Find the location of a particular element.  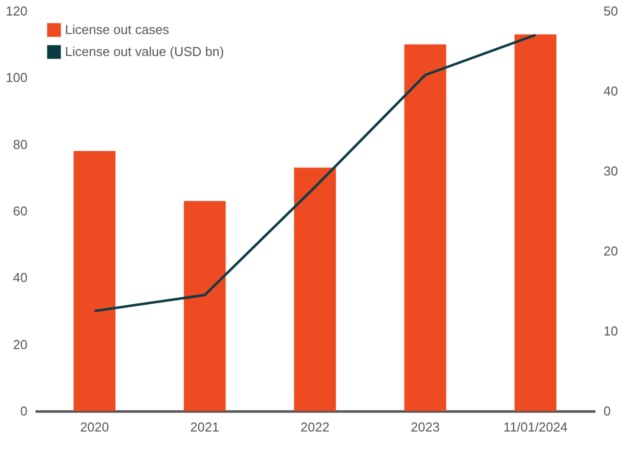

y2-tick-label: 0 is located at coordinates (607, 411).